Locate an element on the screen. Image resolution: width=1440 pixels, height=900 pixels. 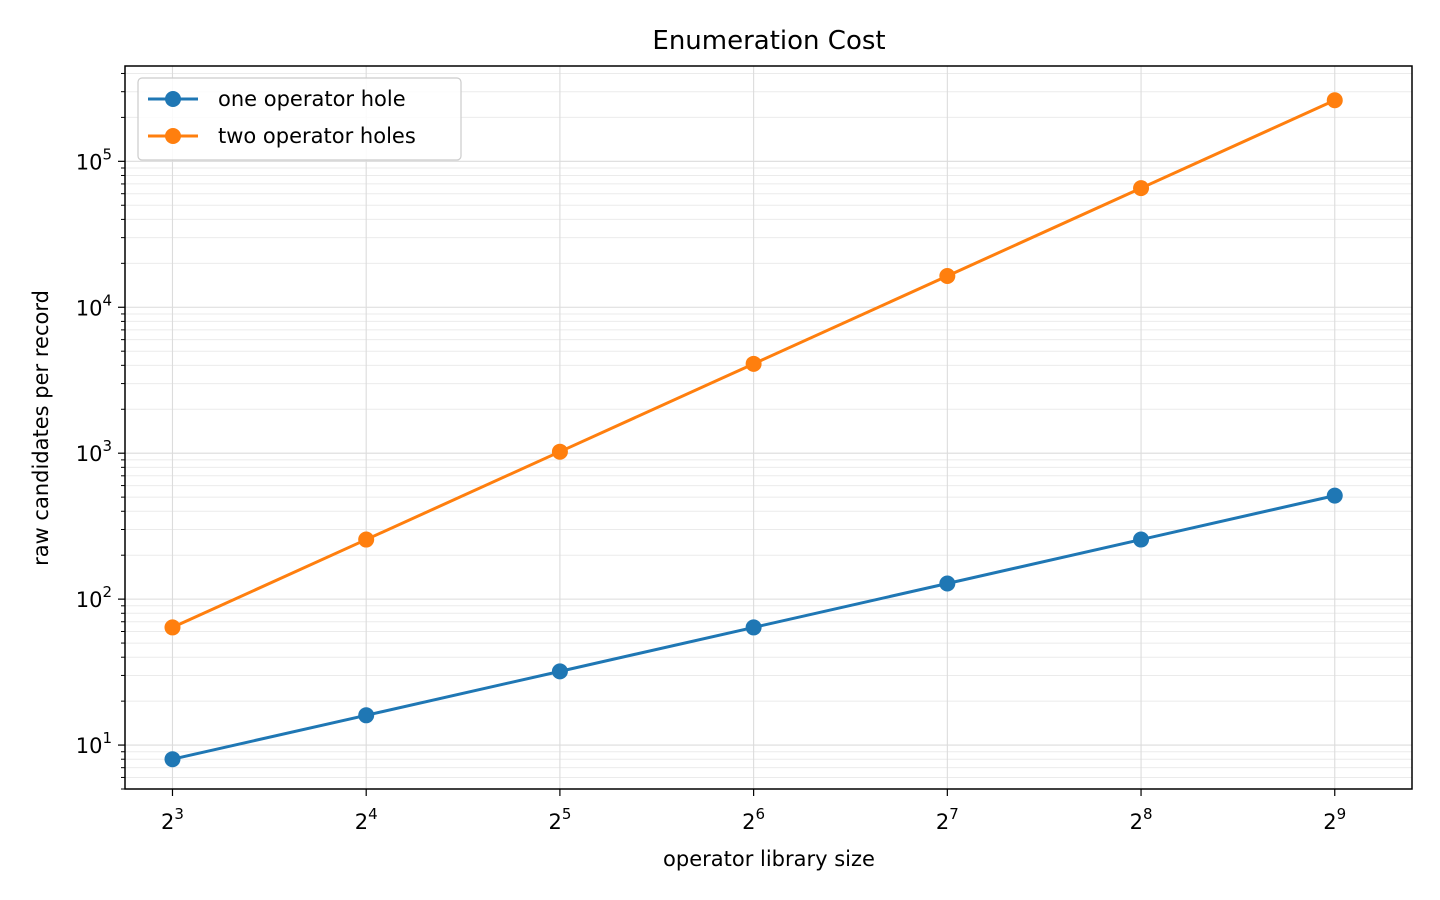
legend: one operator hole two operator holes is located at coordinates (299, 119).